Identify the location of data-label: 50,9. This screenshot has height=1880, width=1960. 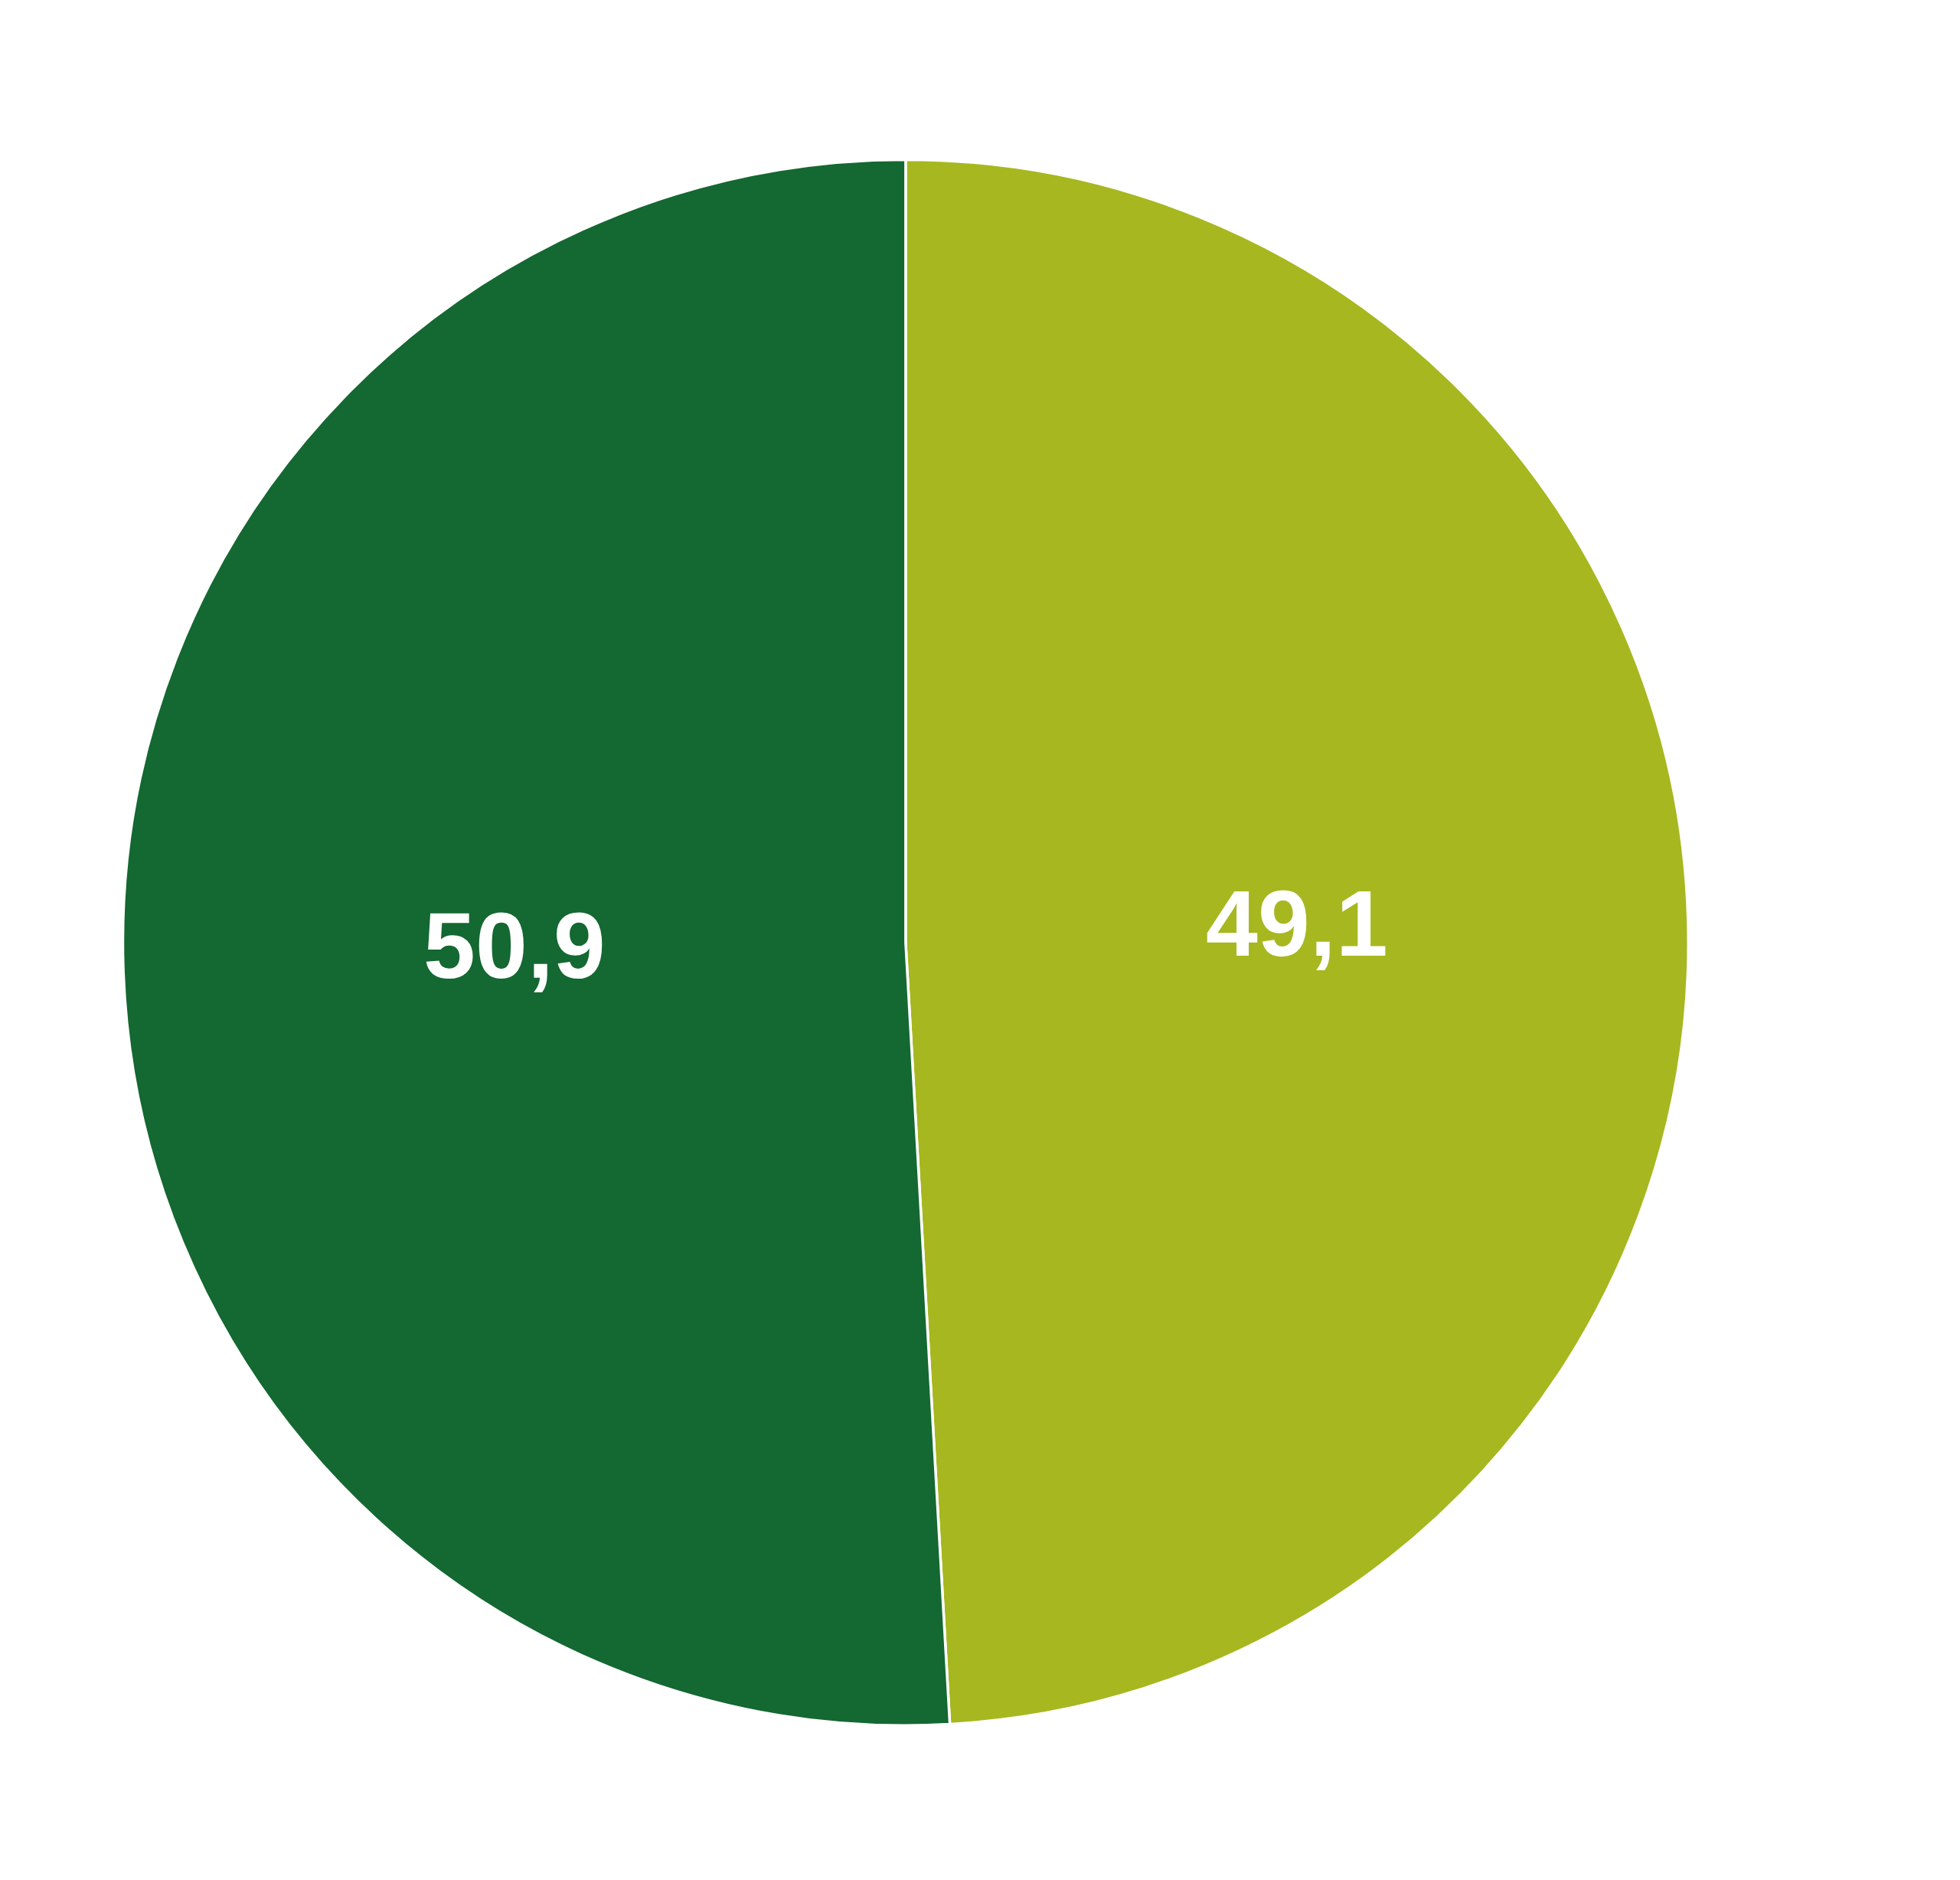
(514, 952).